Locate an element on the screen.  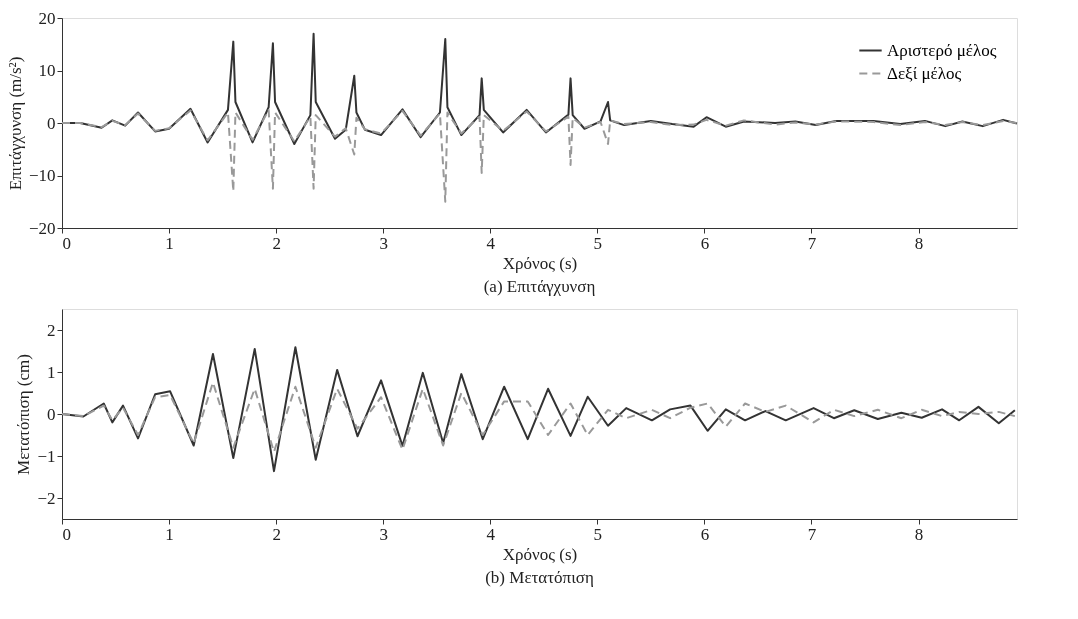
y-tick-label: 20 is located at coordinates (47, 18).